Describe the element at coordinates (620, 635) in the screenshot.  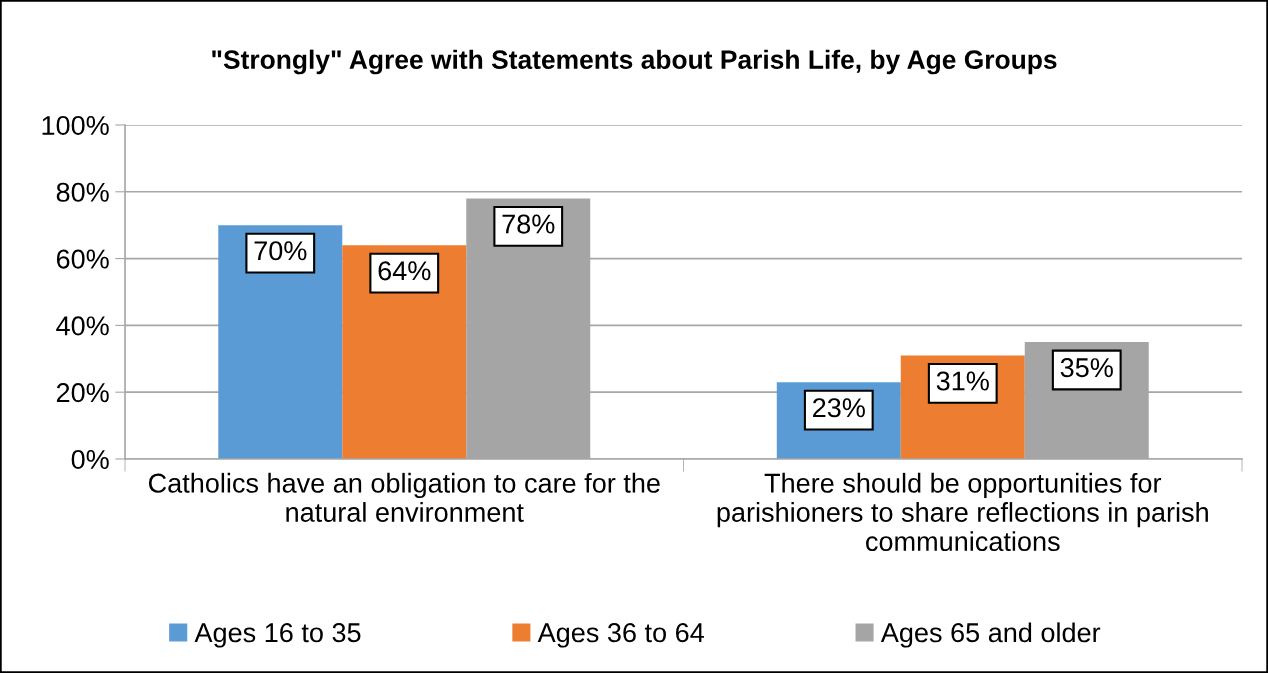
I see `legend-label: Ages 36 to 64` at that location.